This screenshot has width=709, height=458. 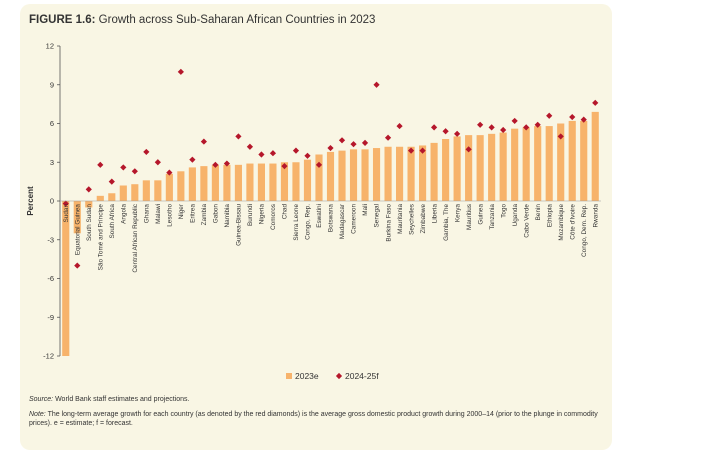 I want to click on category-label: Sudan, so click(x=66, y=213).